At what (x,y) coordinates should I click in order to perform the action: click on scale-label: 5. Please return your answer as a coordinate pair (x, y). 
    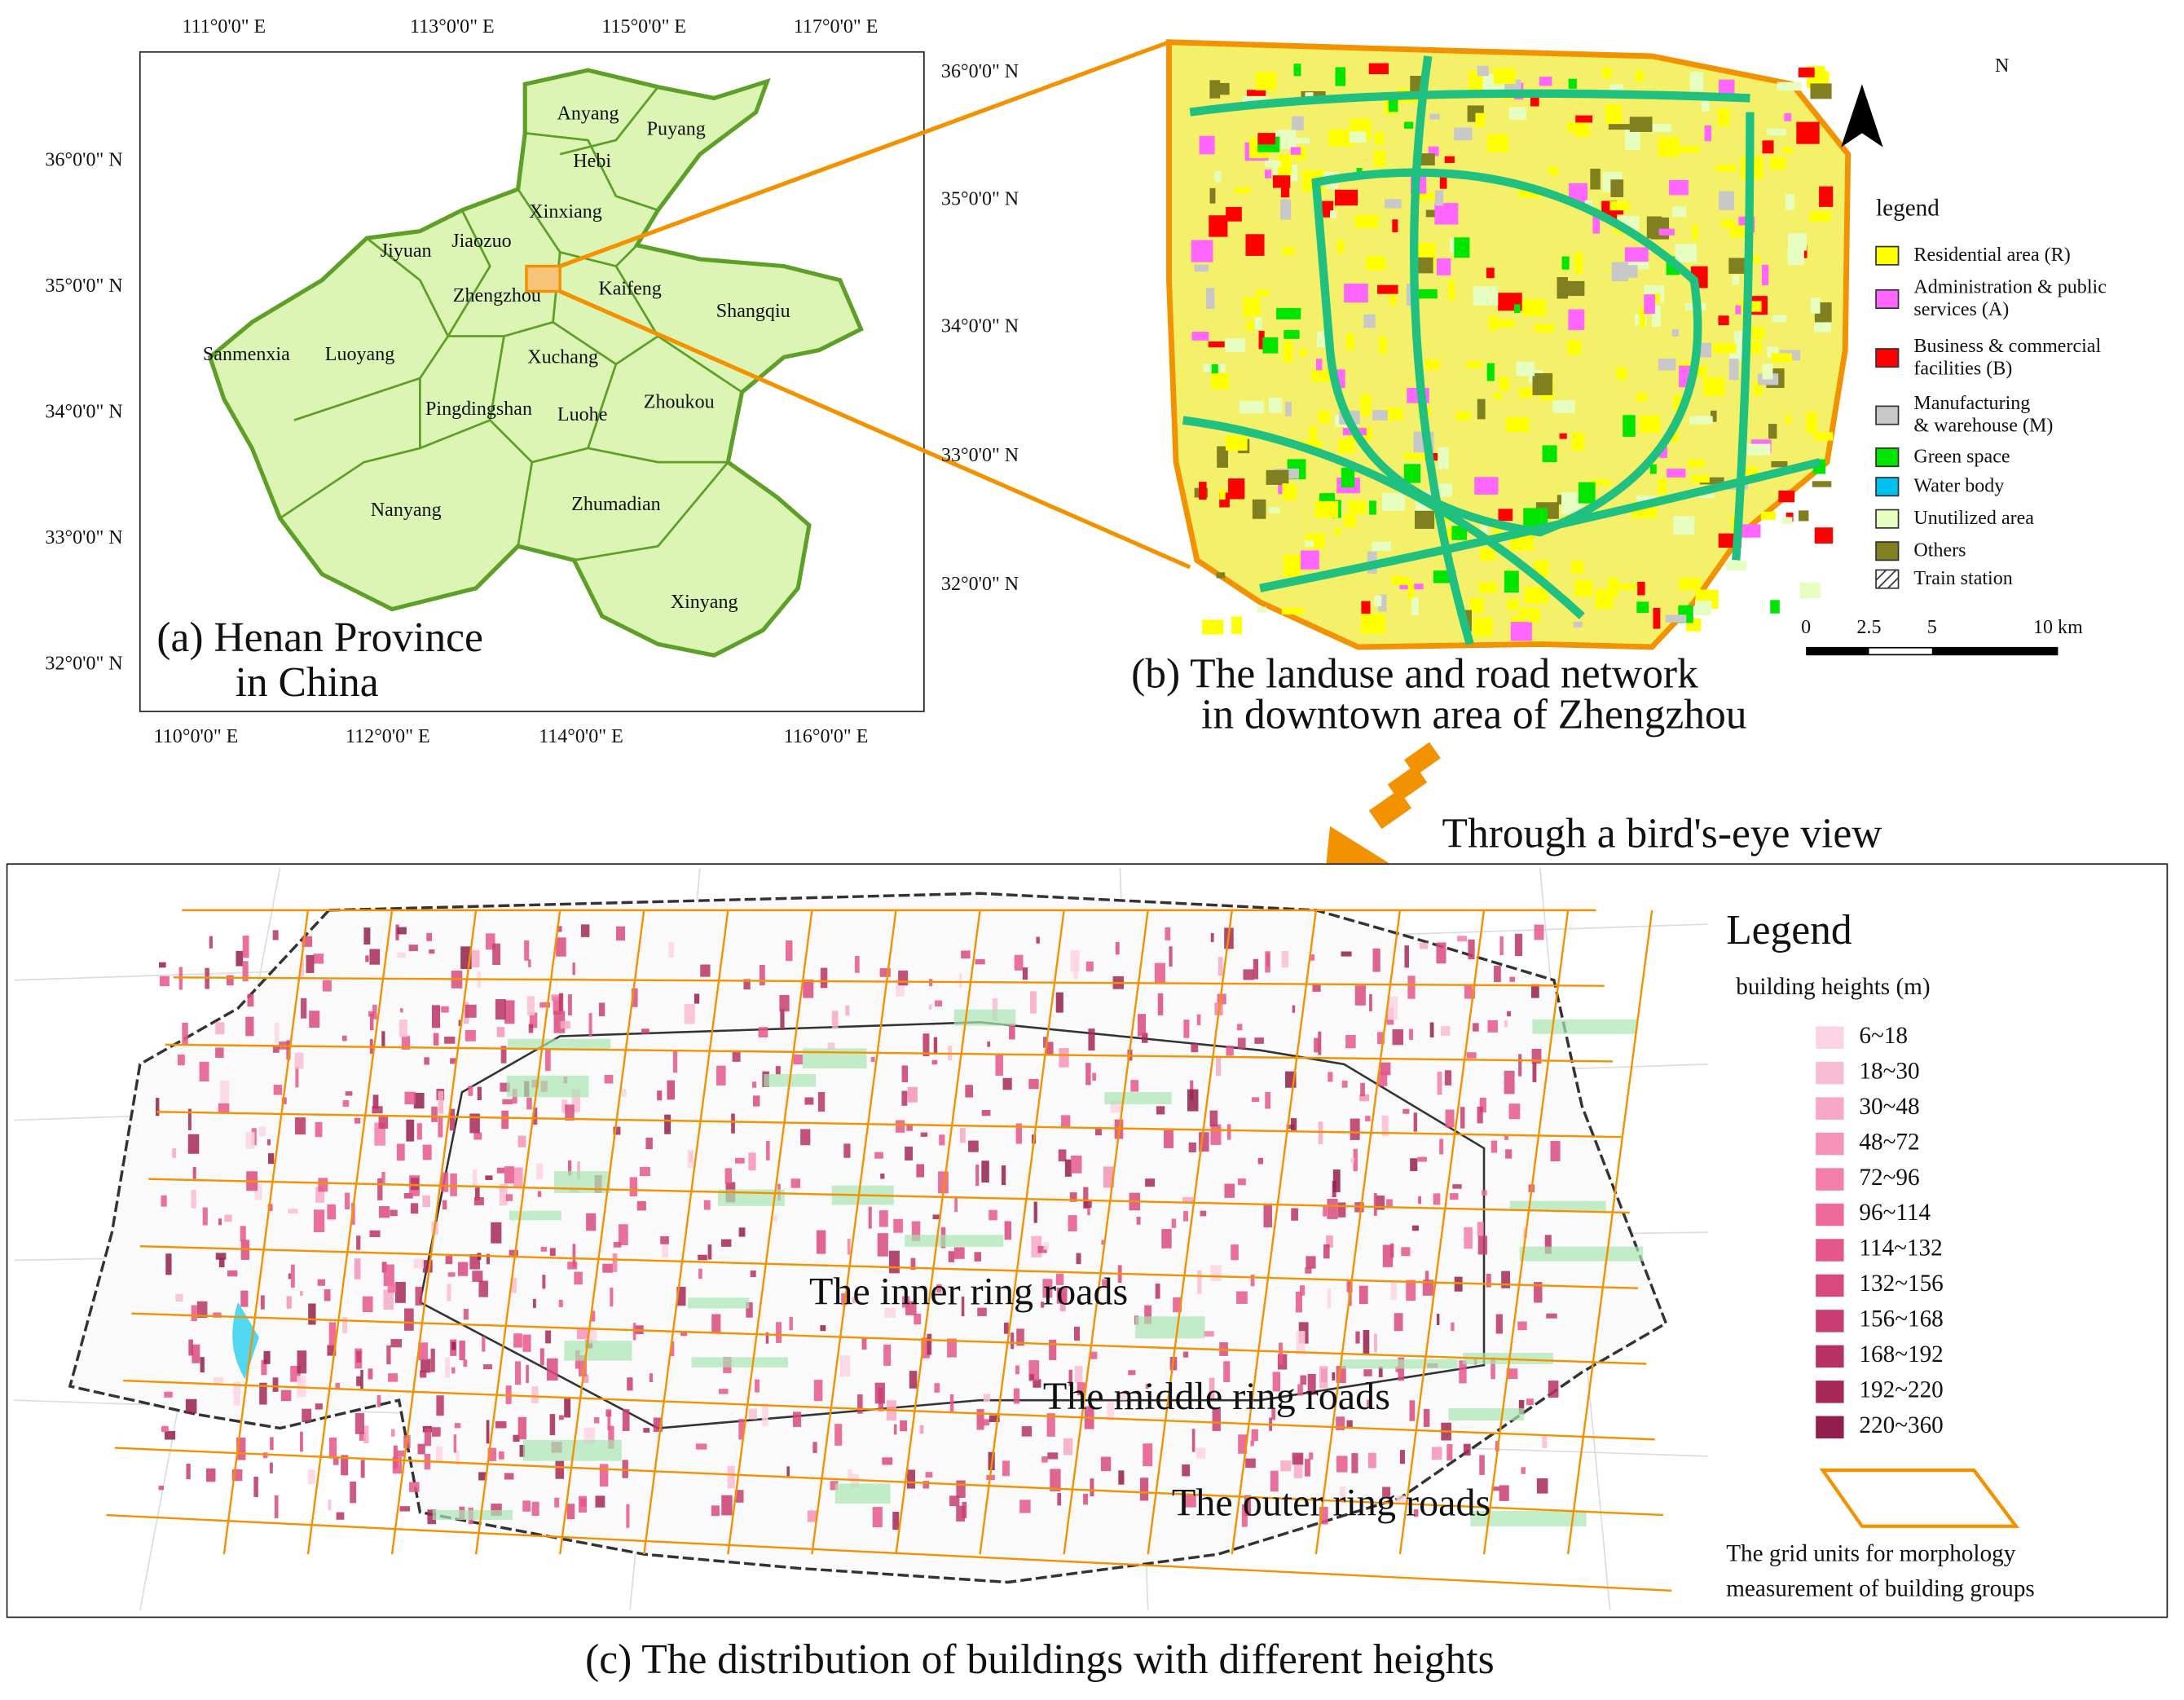
    Looking at the image, I should click on (1932, 627).